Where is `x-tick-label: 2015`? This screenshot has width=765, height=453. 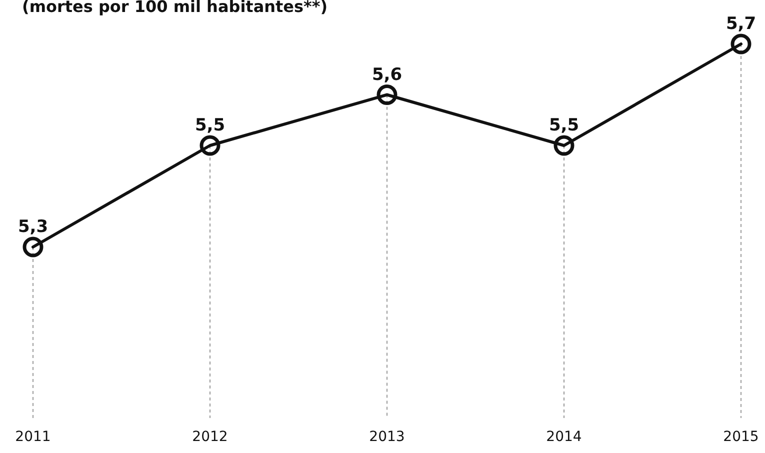 x-tick-label: 2015 is located at coordinates (741, 437).